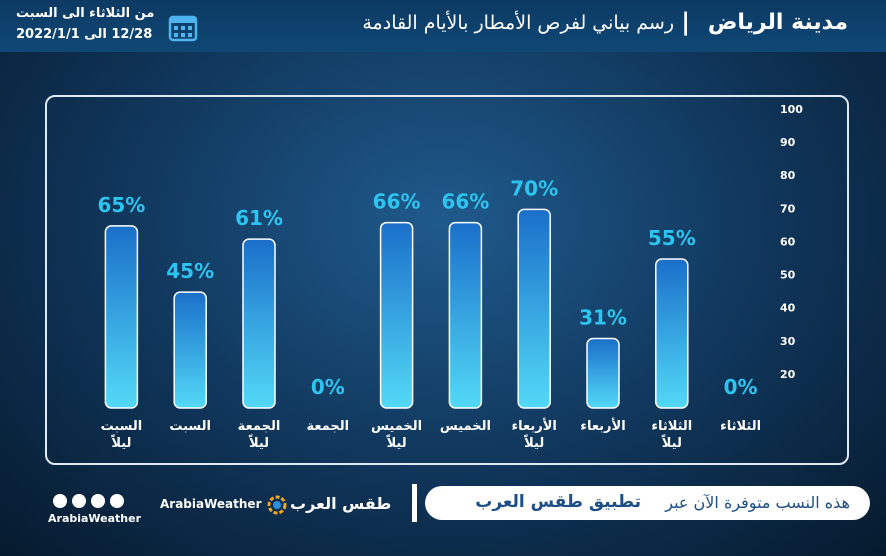 The image size is (886, 556). I want to click on value-label: 61%, so click(259, 218).